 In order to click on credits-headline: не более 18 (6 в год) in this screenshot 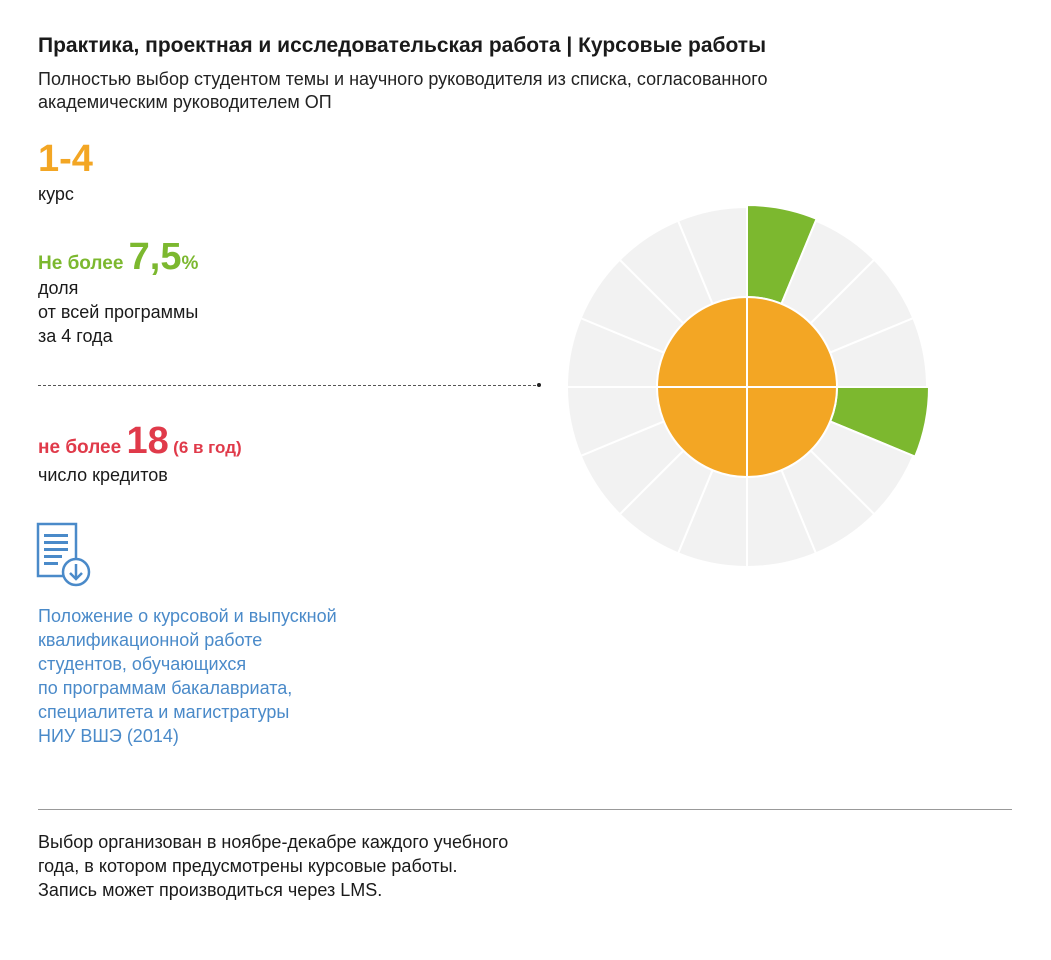, I will do `click(140, 441)`.